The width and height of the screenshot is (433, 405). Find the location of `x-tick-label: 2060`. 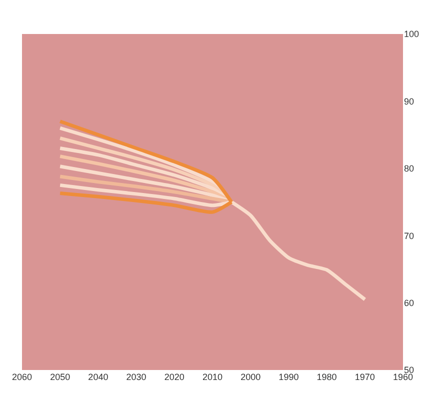

x-tick-label: 2060 is located at coordinates (22, 377).